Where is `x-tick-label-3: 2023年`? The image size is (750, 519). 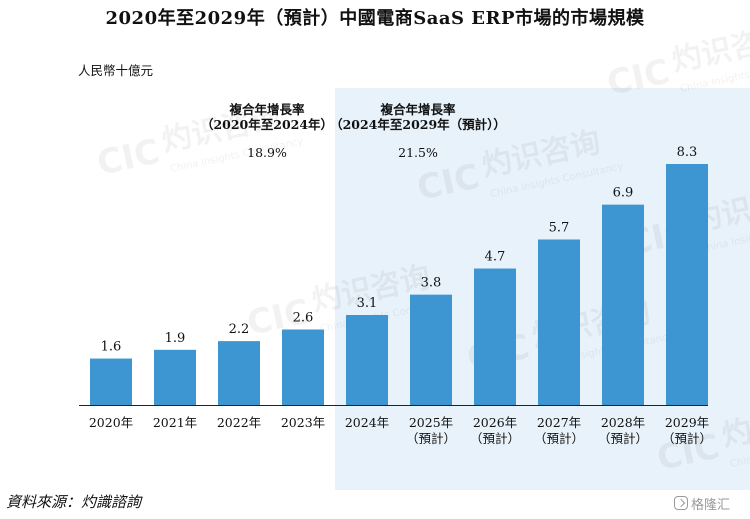 x-tick-label-3: 2023年 is located at coordinates (303, 422).